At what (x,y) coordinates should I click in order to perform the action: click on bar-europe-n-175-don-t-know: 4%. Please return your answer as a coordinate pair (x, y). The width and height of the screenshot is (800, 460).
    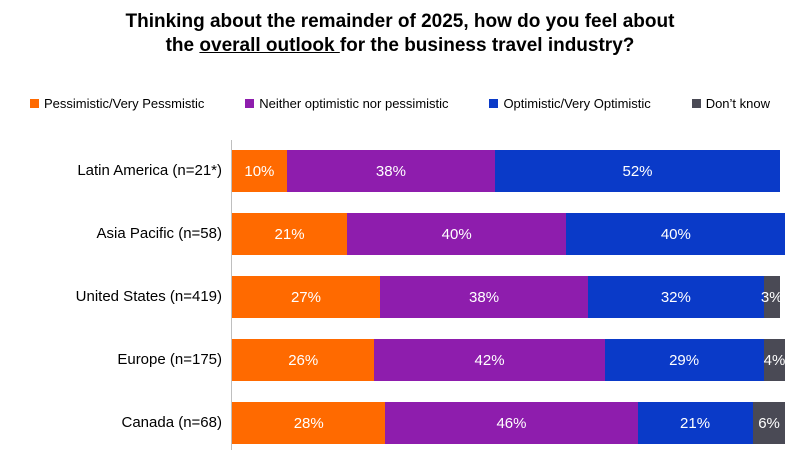
    Looking at the image, I should click on (774, 360).